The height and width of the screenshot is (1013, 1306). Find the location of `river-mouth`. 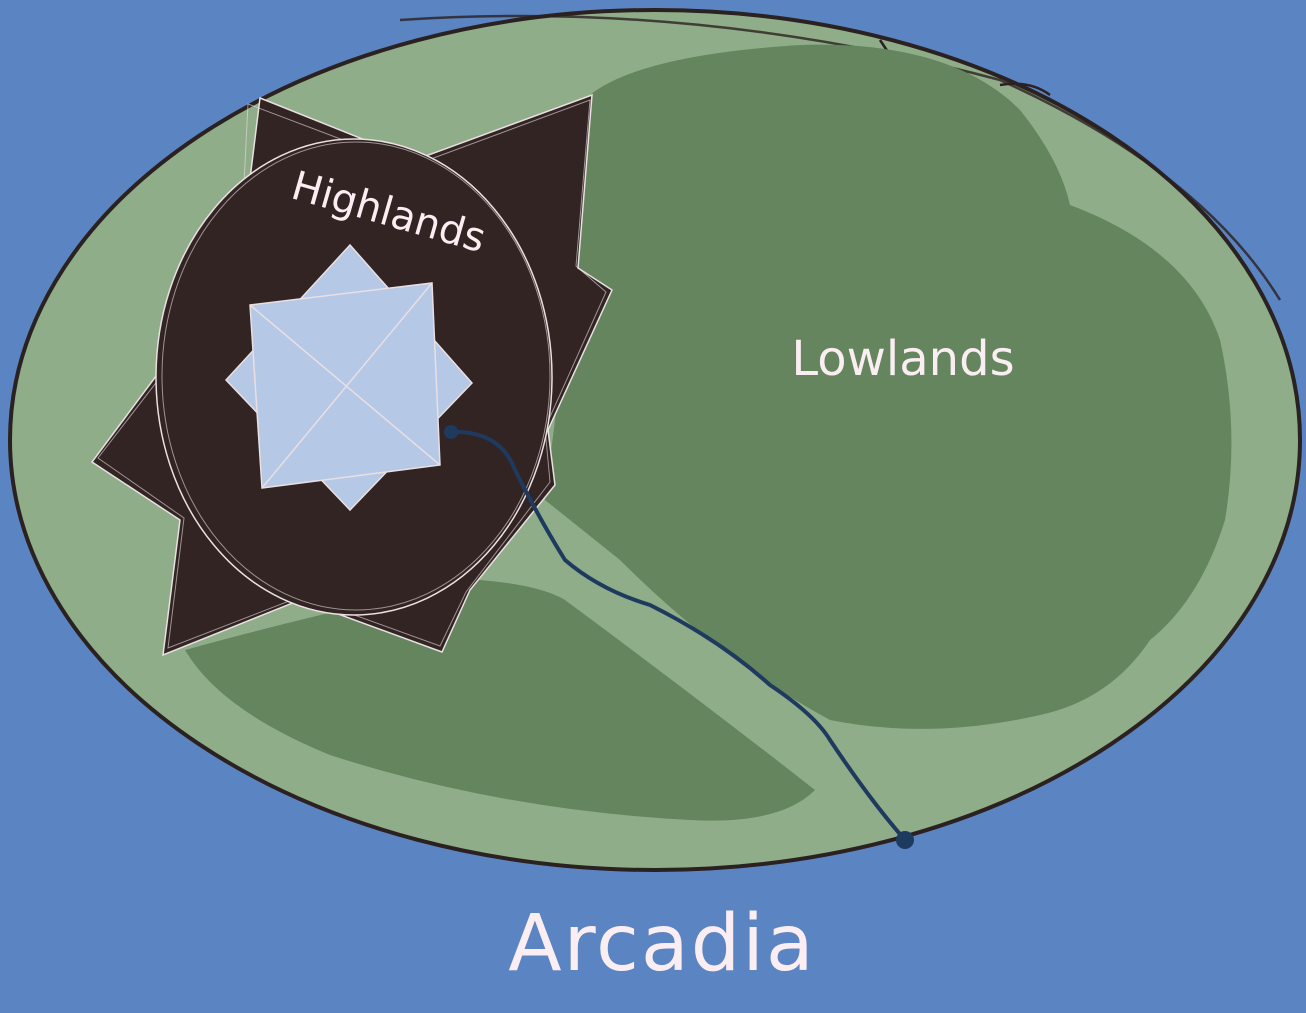

river-mouth is located at coordinates (905, 840).